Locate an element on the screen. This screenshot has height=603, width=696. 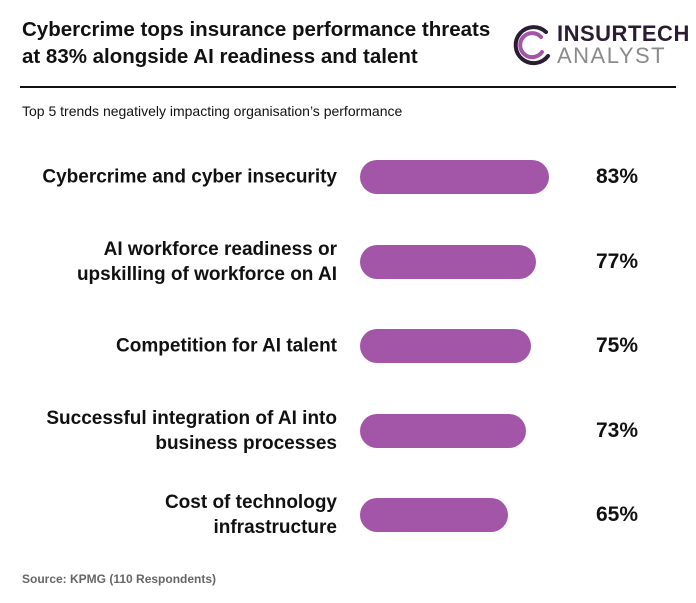
logo-text: ANALYST is located at coordinates (612, 55).